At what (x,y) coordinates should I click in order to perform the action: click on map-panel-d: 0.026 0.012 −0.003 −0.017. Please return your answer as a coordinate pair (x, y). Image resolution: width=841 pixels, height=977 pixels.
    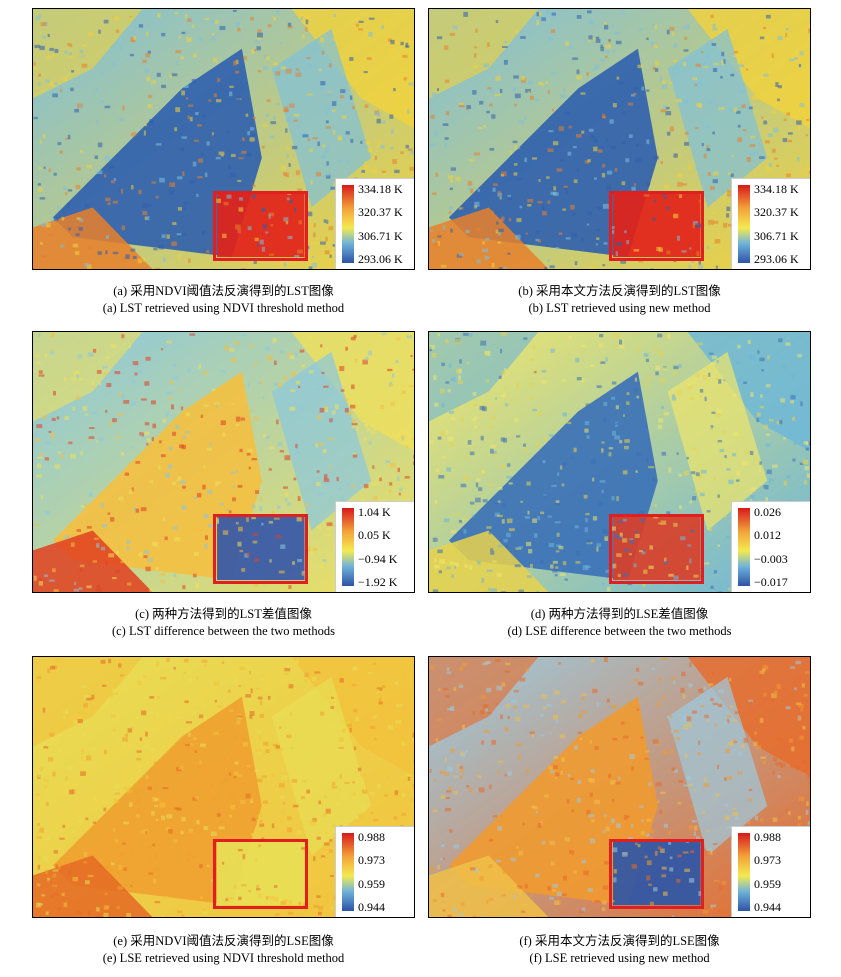
    Looking at the image, I should click on (619, 462).